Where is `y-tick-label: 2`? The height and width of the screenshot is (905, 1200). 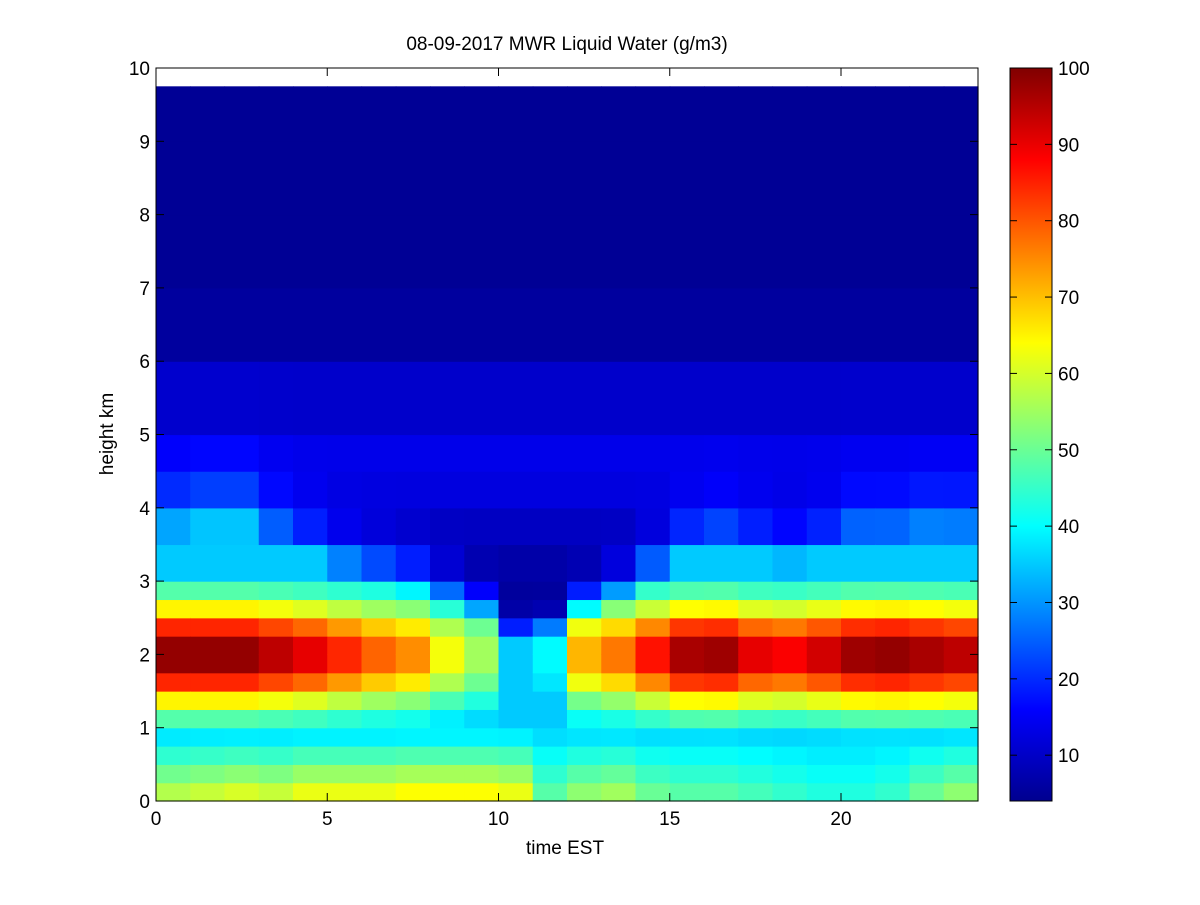
y-tick-label: 2 is located at coordinates (144, 655).